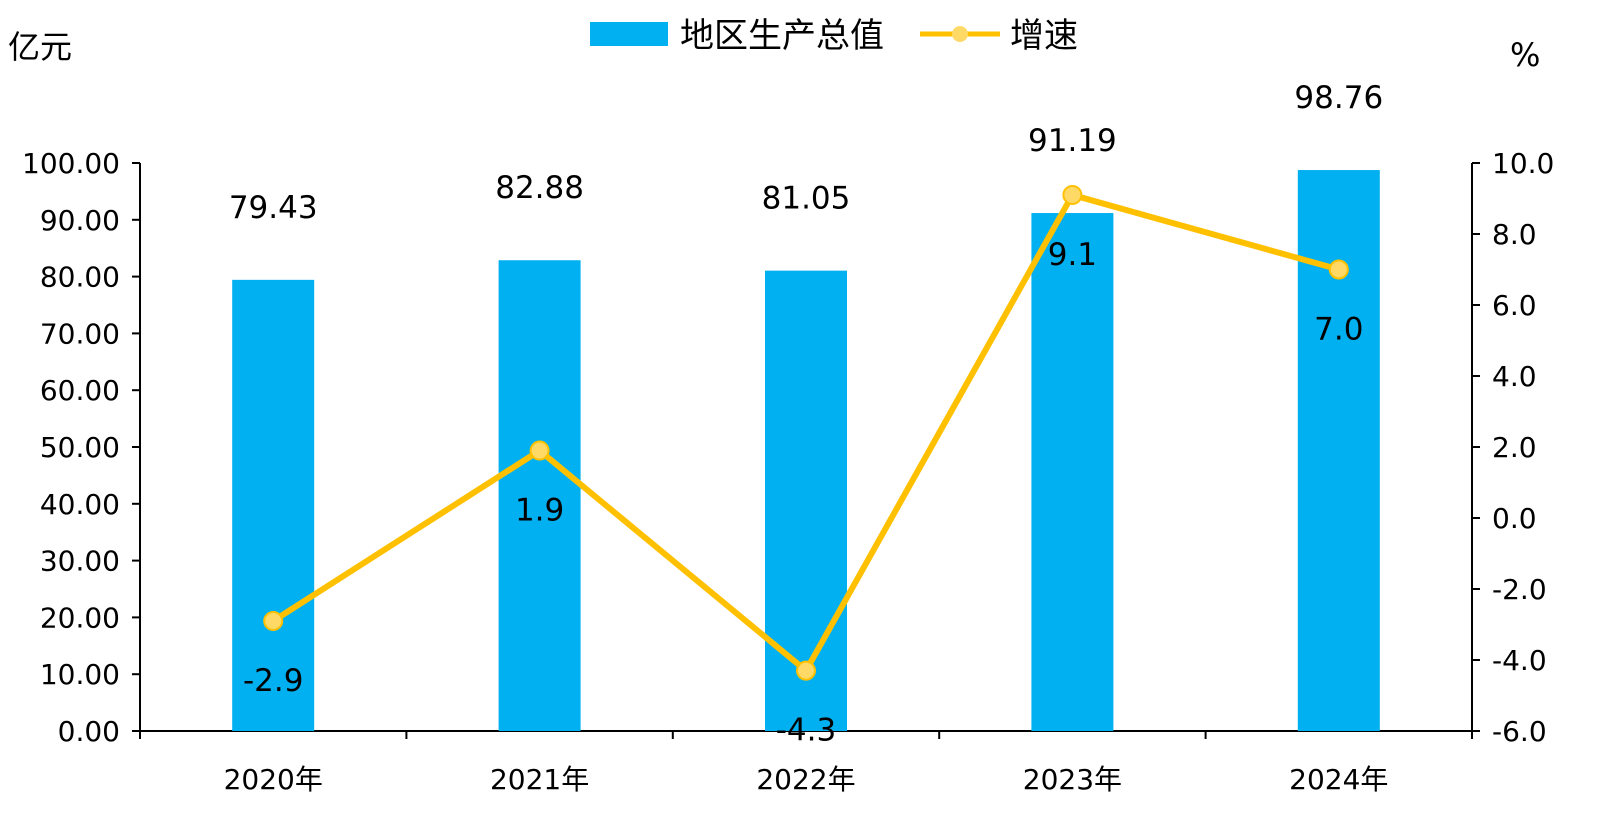 This screenshot has width=1602, height=822. I want to click on left-axis-unit: 亿元, so click(40, 47).